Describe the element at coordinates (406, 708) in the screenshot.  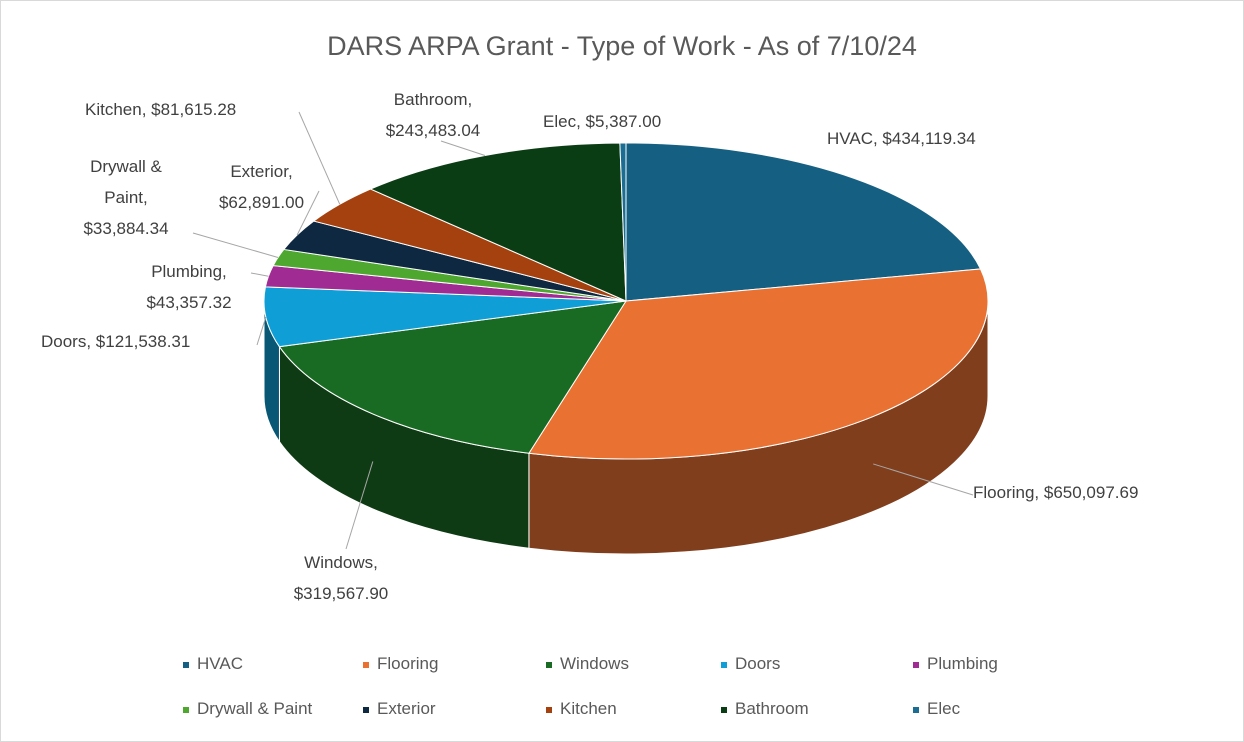
I see `legend-label: Exterior` at that location.